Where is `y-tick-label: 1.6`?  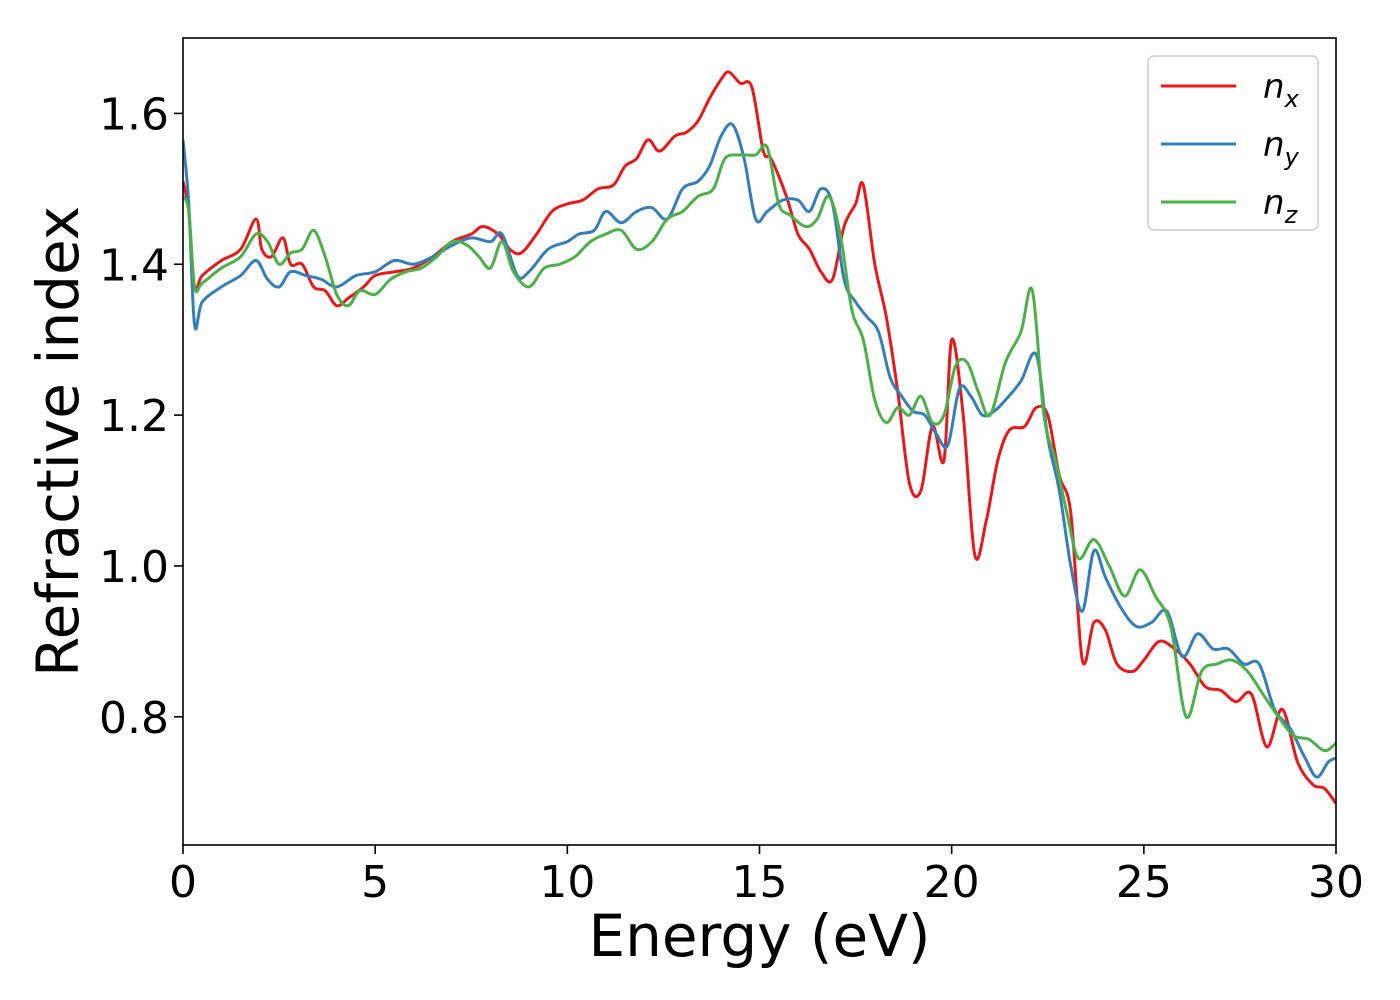 y-tick-label: 1.6 is located at coordinates (134, 114).